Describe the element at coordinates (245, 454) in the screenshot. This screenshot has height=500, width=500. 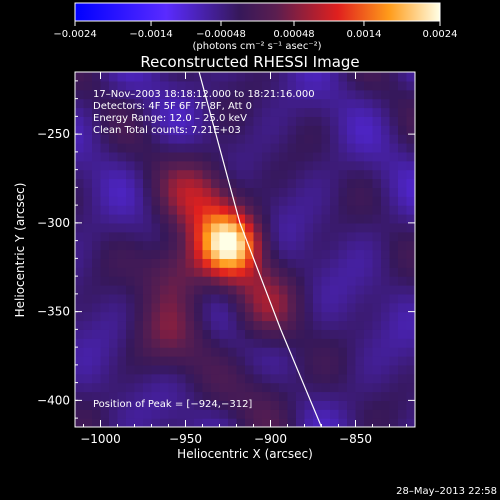
I see `x-axis-title: Heliocentric X (arcsec)` at that location.